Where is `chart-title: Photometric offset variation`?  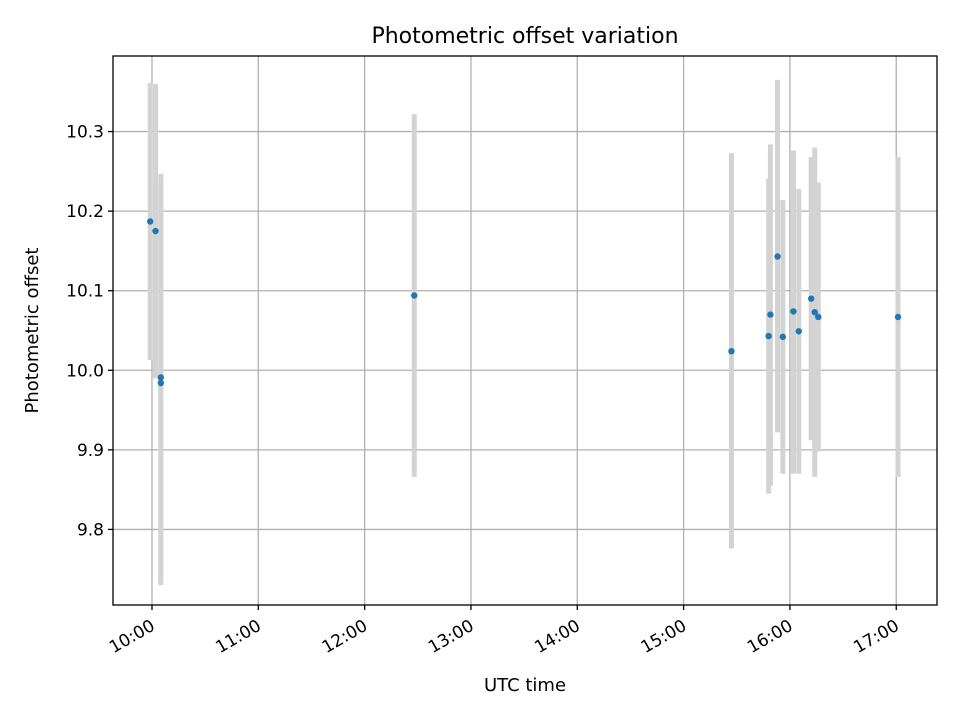 chart-title: Photometric offset variation is located at coordinates (524, 36).